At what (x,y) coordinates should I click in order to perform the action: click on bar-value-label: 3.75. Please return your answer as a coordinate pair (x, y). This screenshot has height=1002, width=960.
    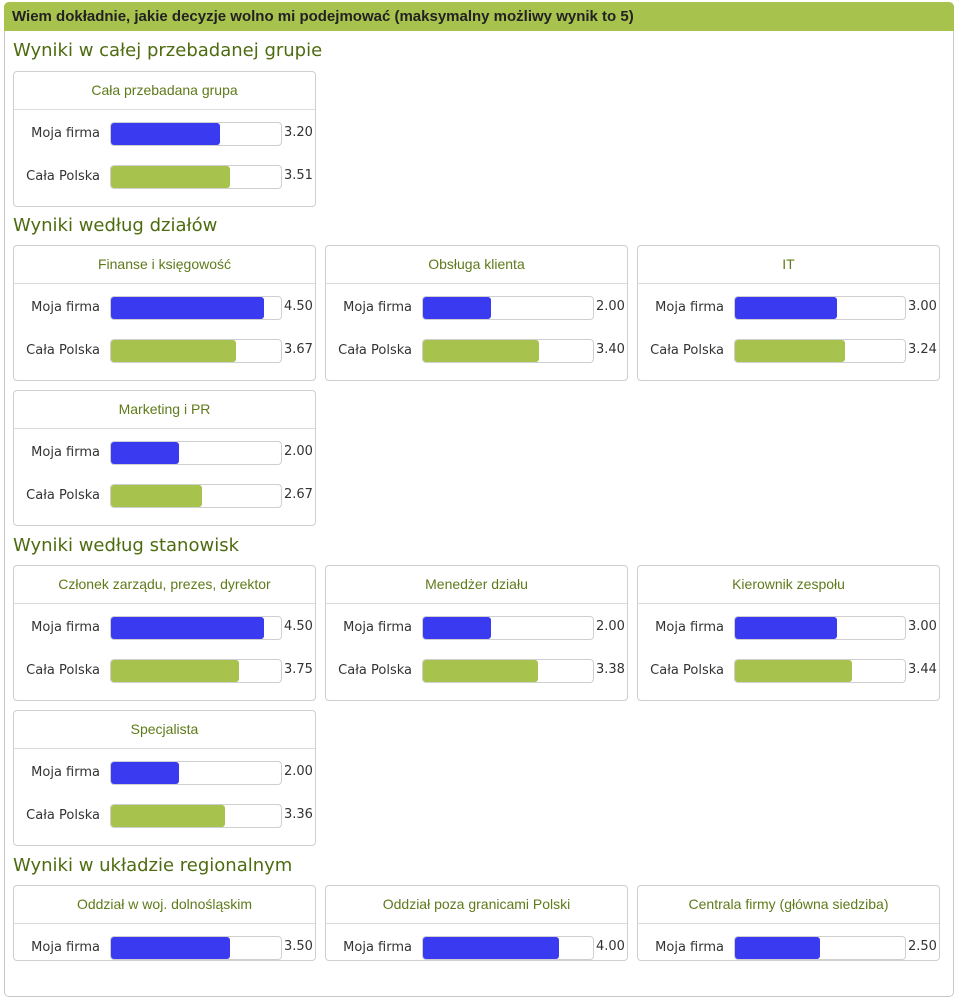
    Looking at the image, I should click on (298, 669).